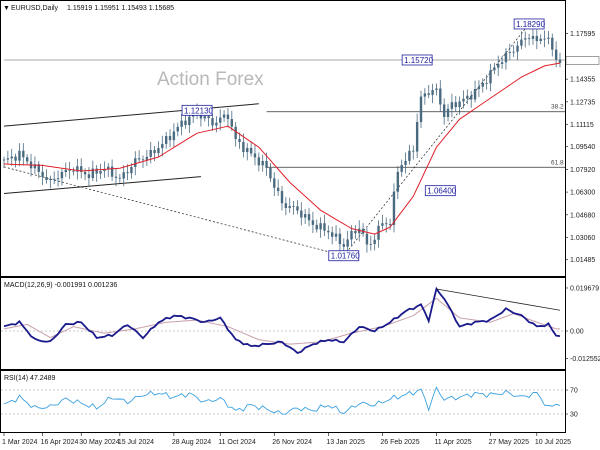  Describe the element at coordinates (584, 288) in the screenshot. I see `macd-axis-label: 0.019679` at that location.